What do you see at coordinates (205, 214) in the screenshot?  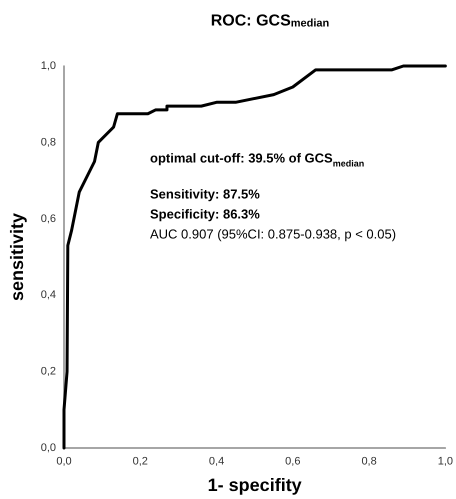 I see `annotation: Specificity: 86.3%` at bounding box center [205, 214].